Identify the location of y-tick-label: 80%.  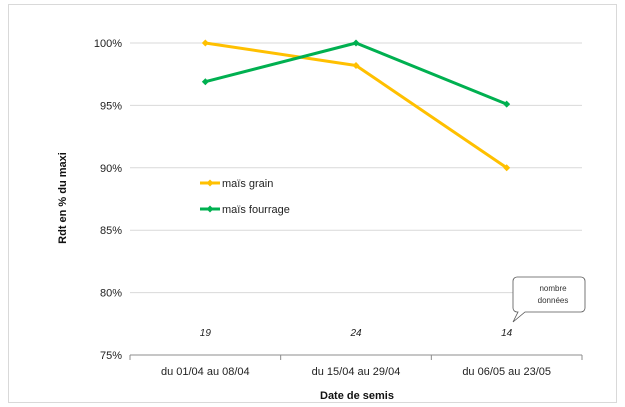
(111, 294).